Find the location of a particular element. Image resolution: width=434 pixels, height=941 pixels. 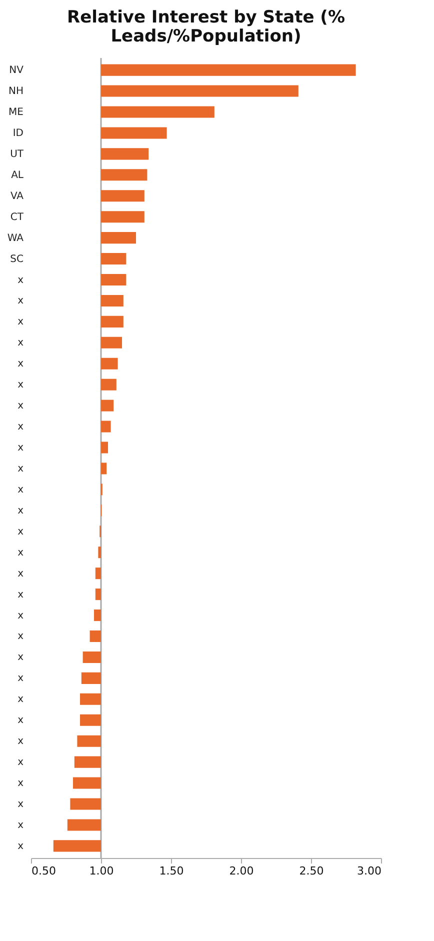

y-tick-label: CT is located at coordinates (17, 217).